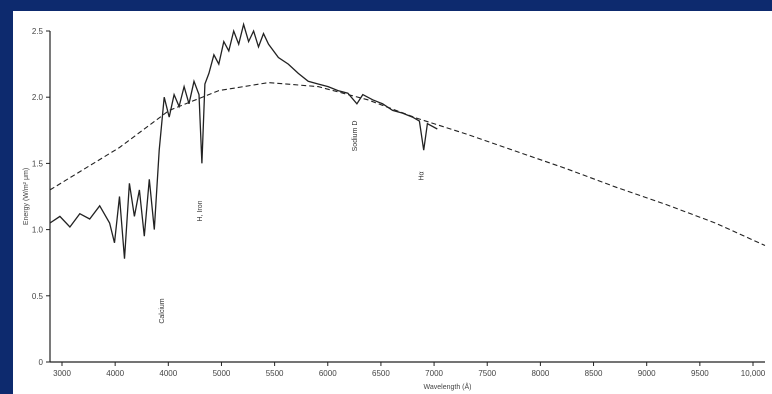 The image size is (772, 394). I want to click on spectral-line-annotation: Hα, so click(422, 175).